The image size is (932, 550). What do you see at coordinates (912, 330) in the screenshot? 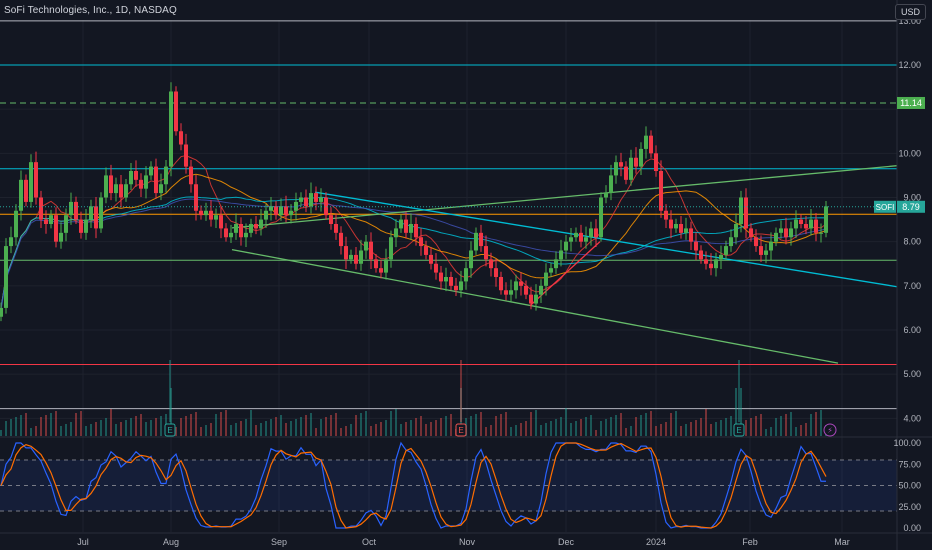
I see `price-tick-label: 6.00` at bounding box center [912, 330].